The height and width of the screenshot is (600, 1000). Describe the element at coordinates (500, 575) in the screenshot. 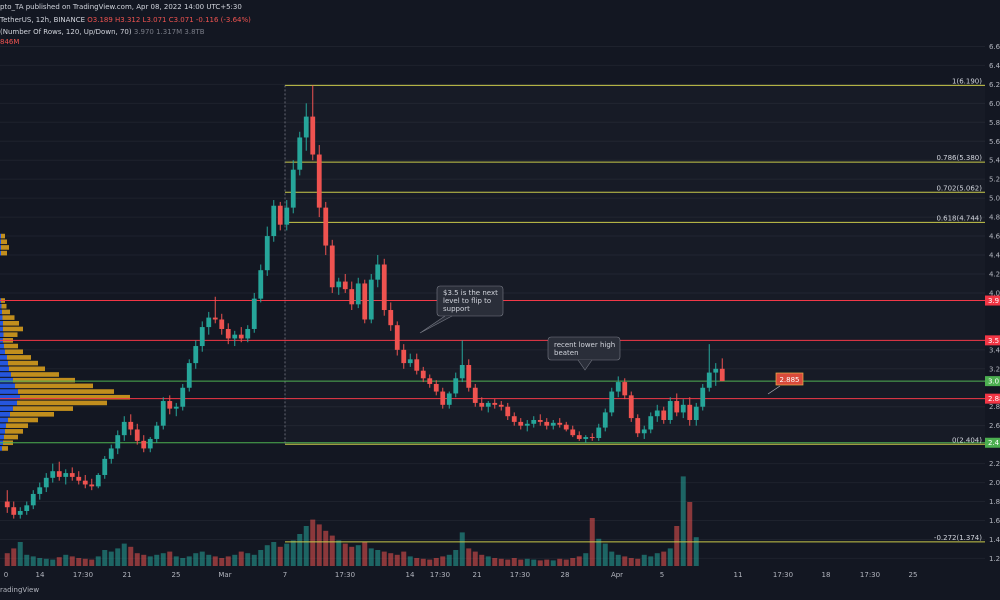

I see `time-axis` at that location.